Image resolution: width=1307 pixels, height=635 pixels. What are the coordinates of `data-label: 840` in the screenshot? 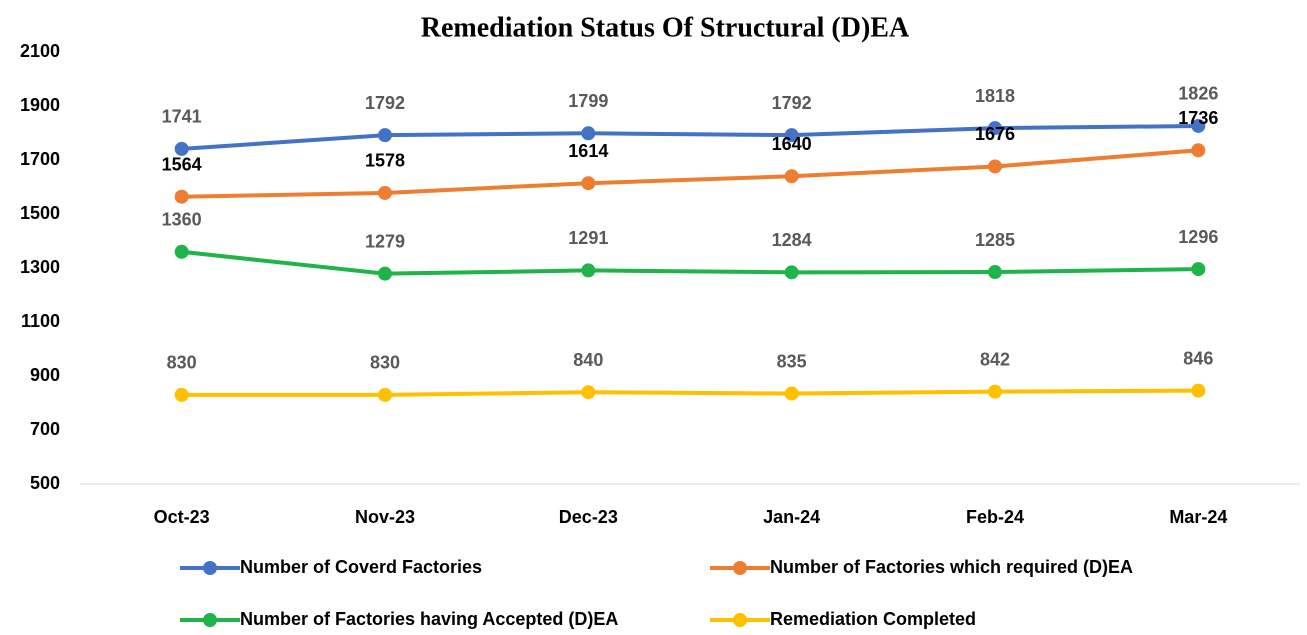 It's located at (588, 360).